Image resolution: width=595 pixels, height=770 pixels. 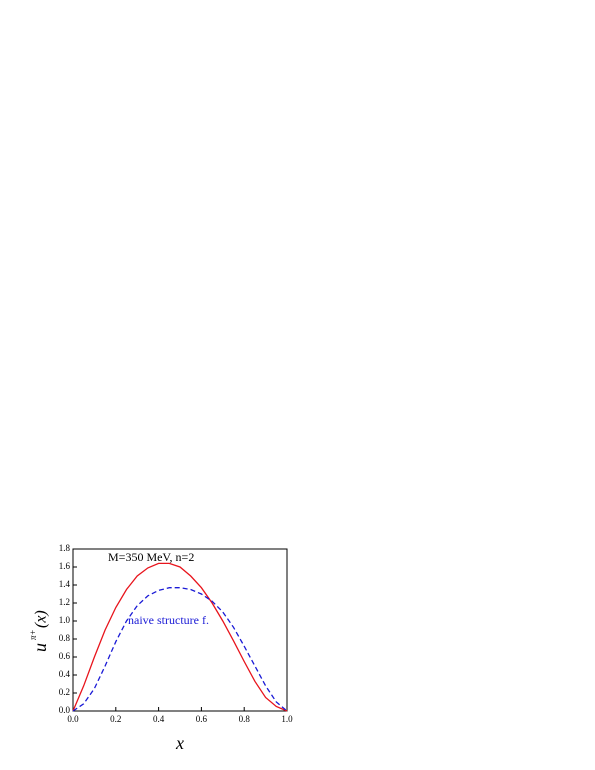 What do you see at coordinates (115, 719) in the screenshot?
I see `x-tick-label: 0.2` at bounding box center [115, 719].